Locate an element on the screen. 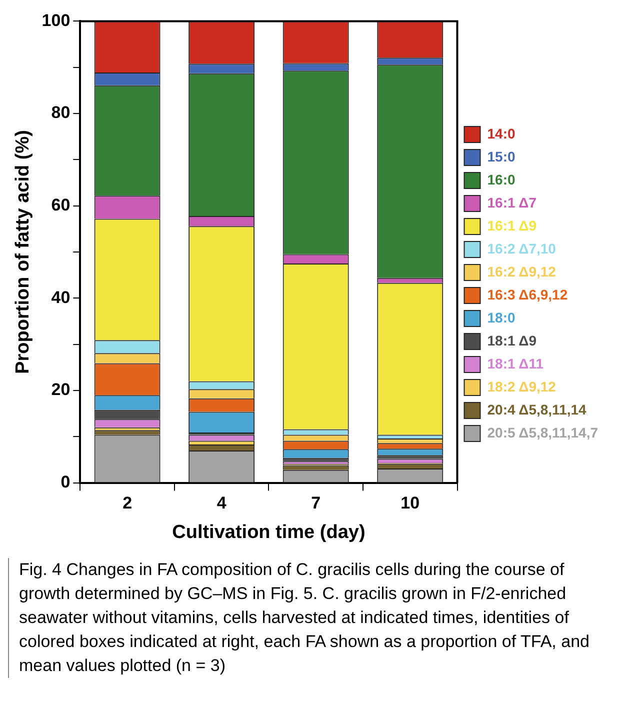 The height and width of the screenshot is (710, 625). legend-label: 14:0 is located at coordinates (501, 133).